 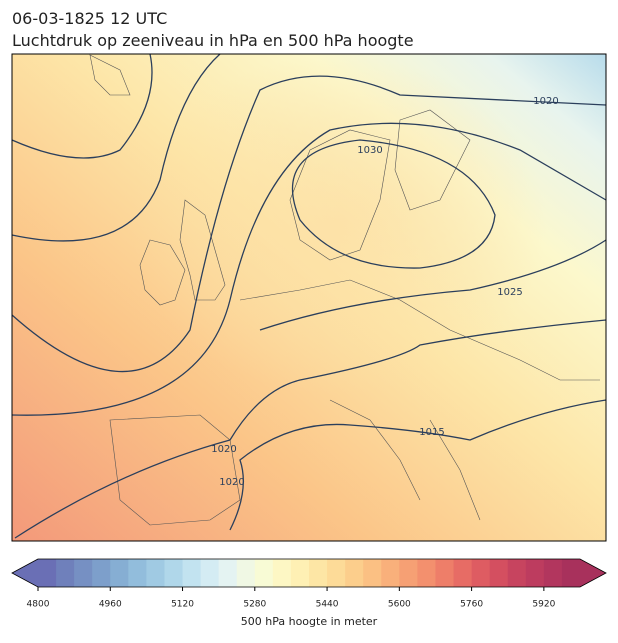 I want to click on colorbar-tick-label: 5920, so click(x=543, y=605).